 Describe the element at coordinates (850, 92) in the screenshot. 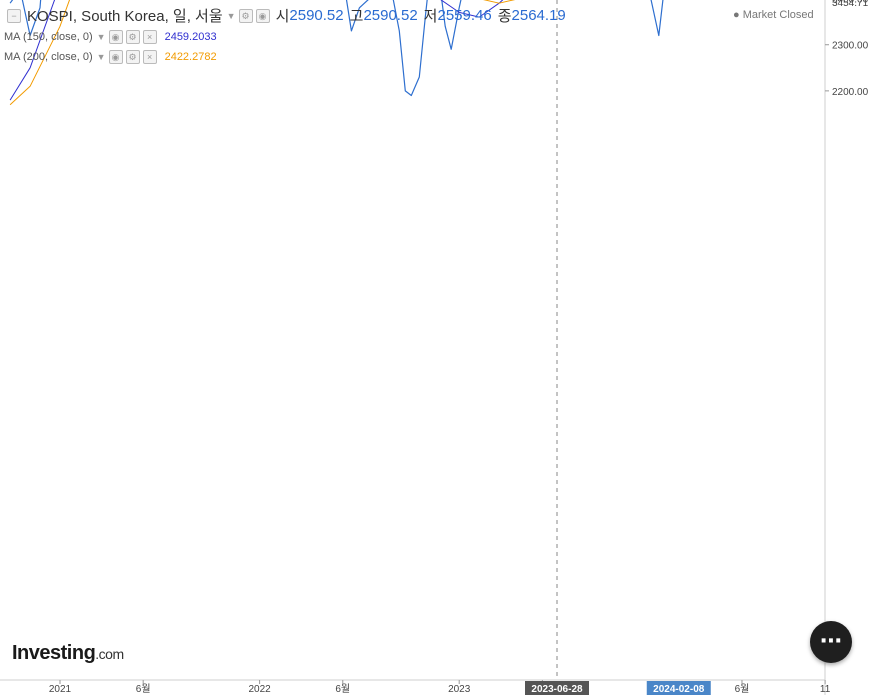

I see `y-tick-label: 2200.00` at that location.